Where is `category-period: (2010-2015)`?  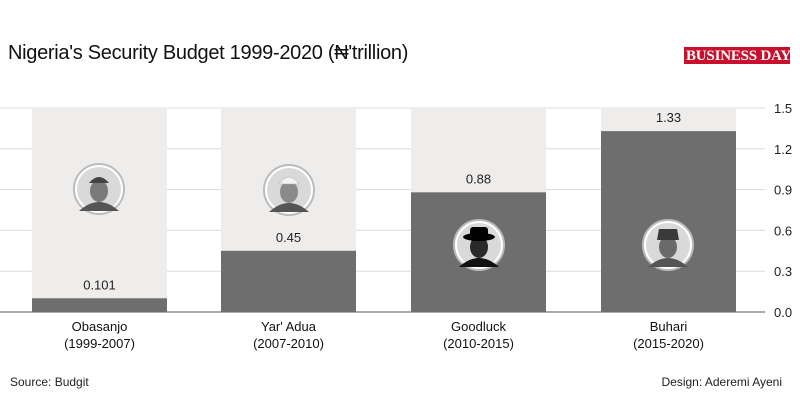
category-period: (2010-2015) is located at coordinates (478, 343).